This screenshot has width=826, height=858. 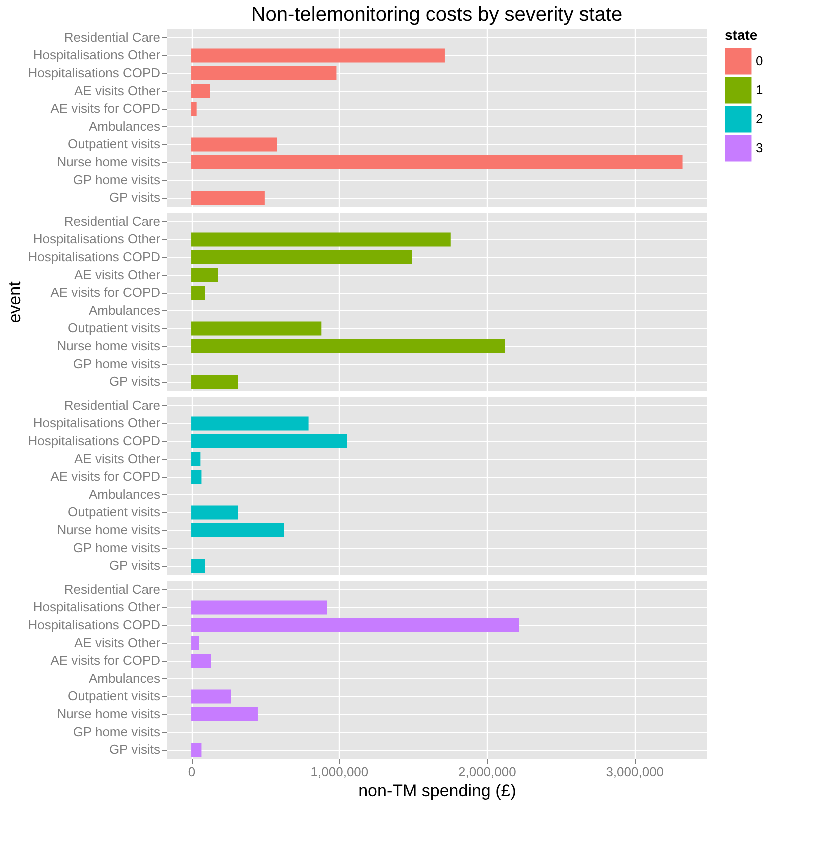 What do you see at coordinates (437, 791) in the screenshot?
I see `x-axis-title: non-TM spending (£)` at bounding box center [437, 791].